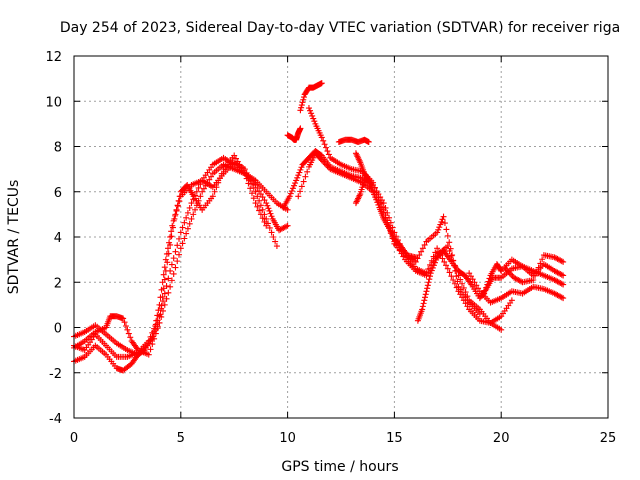 The height and width of the screenshot is (480, 640). Describe the element at coordinates (14, 237) in the screenshot. I see `y-axis-label: SDTVAR / TECUs` at that location.